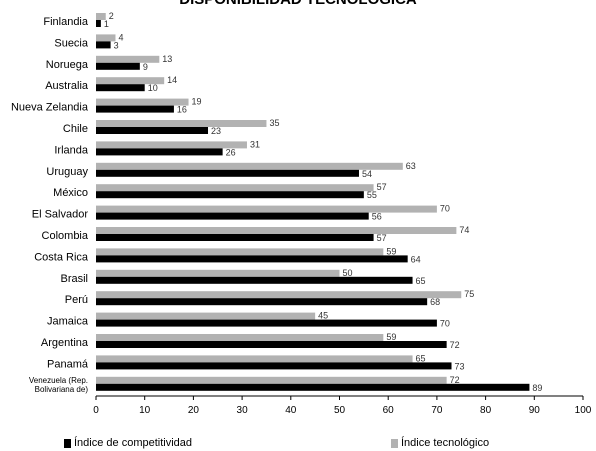 This screenshot has height=451, width=596. I want to click on data-label-competitividad: 10, so click(153, 88).